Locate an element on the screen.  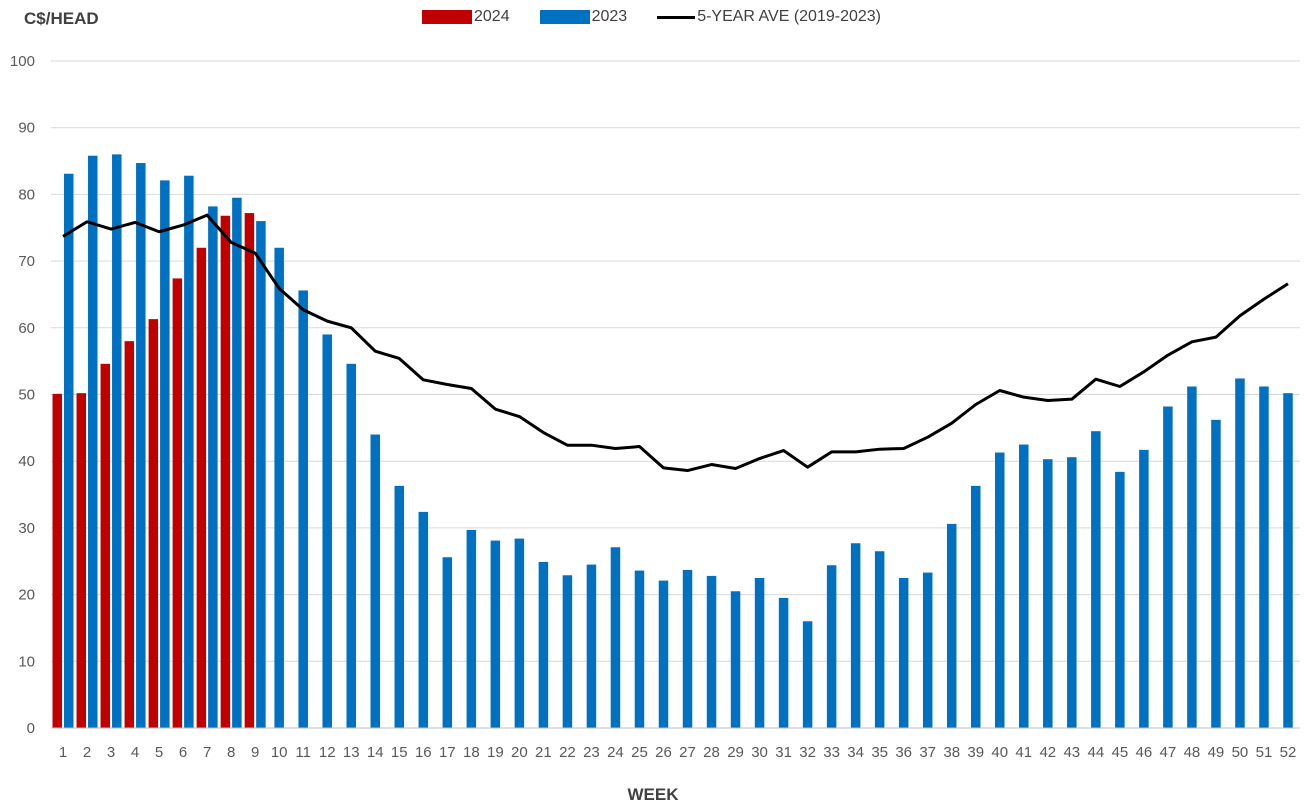
x-tick-label: 34 is located at coordinates (855, 752).